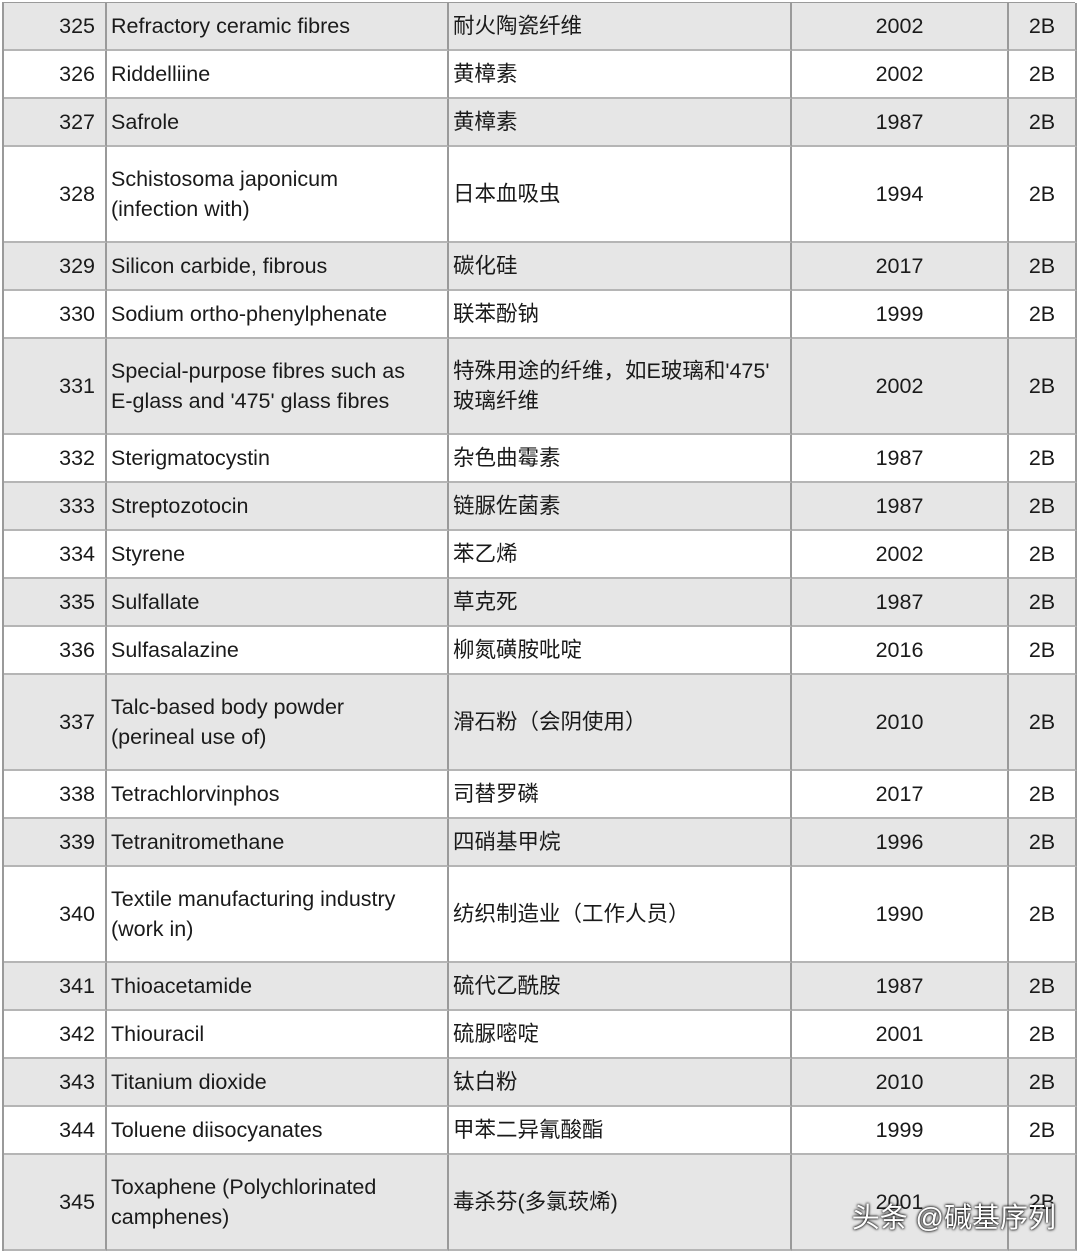 The width and height of the screenshot is (1080, 1256). What do you see at coordinates (55, 267) in the screenshot?
I see `row-number: 329` at bounding box center [55, 267].